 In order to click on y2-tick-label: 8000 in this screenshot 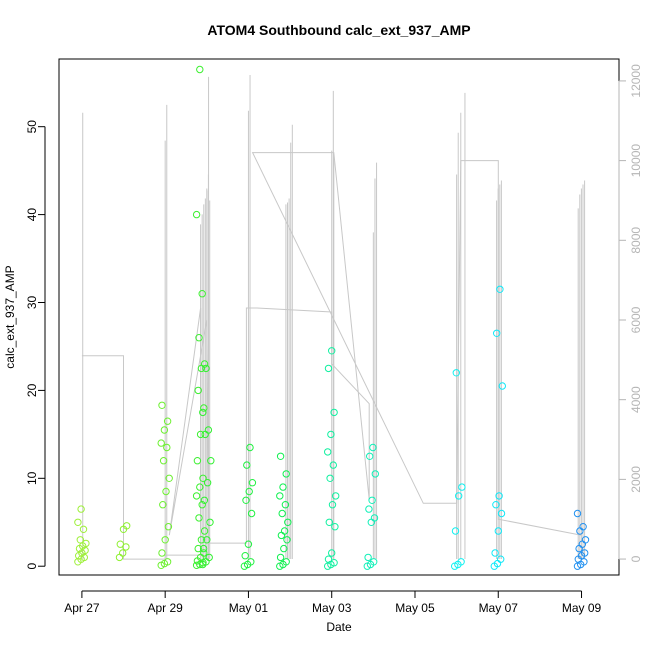, I will do `click(636, 240)`.